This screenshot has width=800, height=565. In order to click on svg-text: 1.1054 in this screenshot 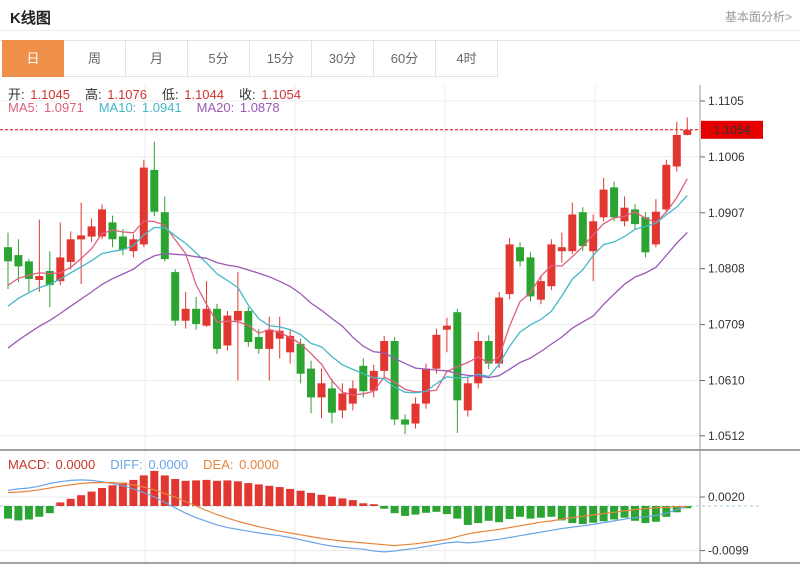, I will do `click(732, 130)`.